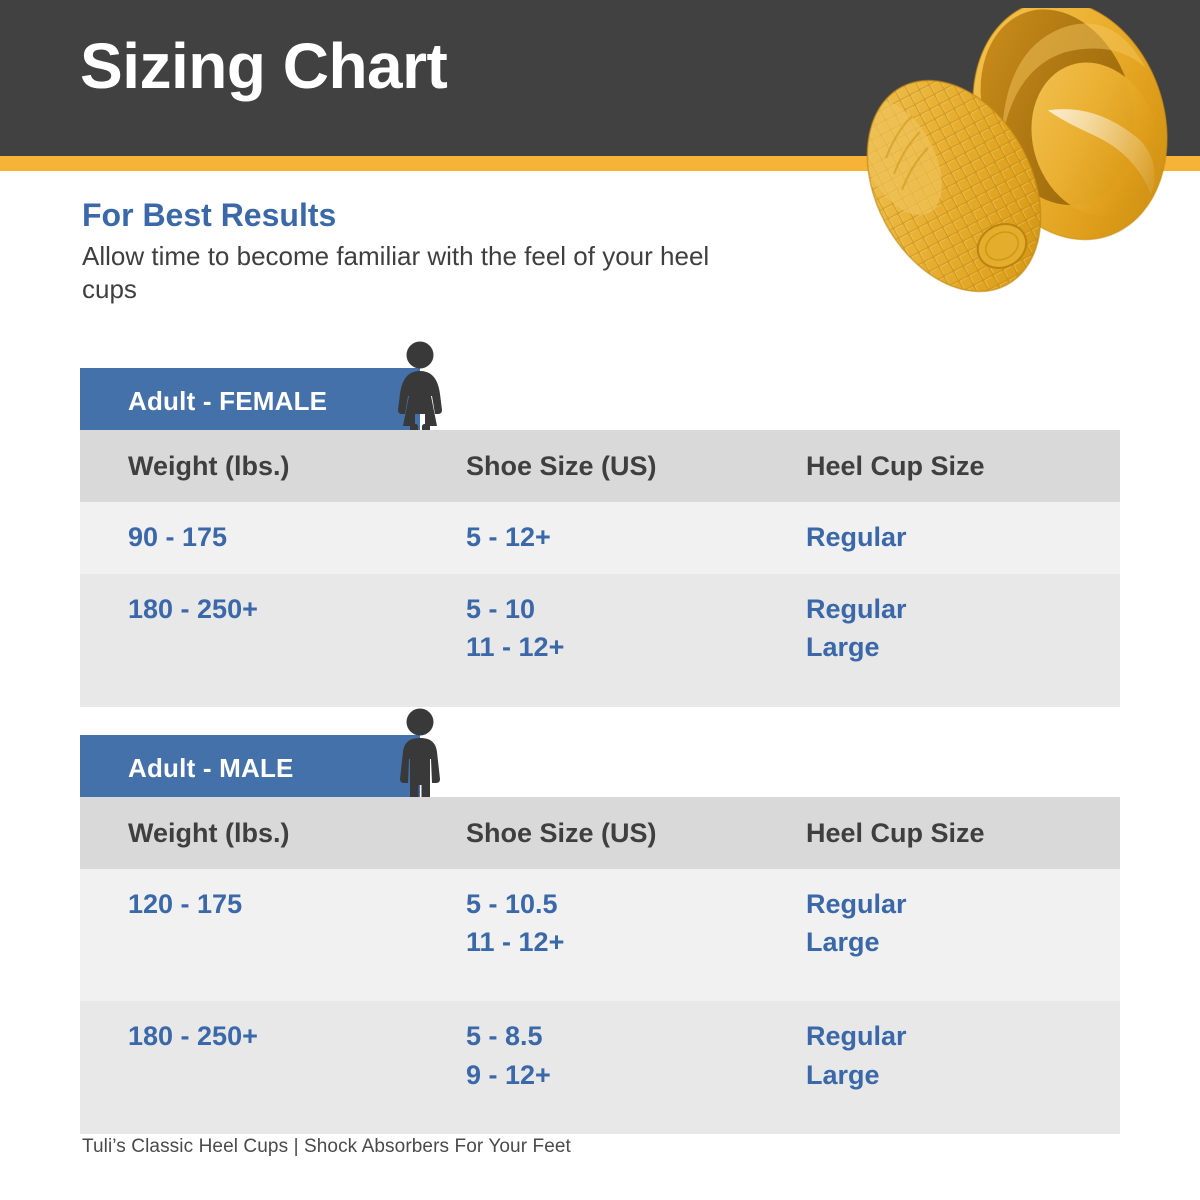  What do you see at coordinates (600, 163) in the screenshot?
I see `header-accent-stripe` at bounding box center [600, 163].